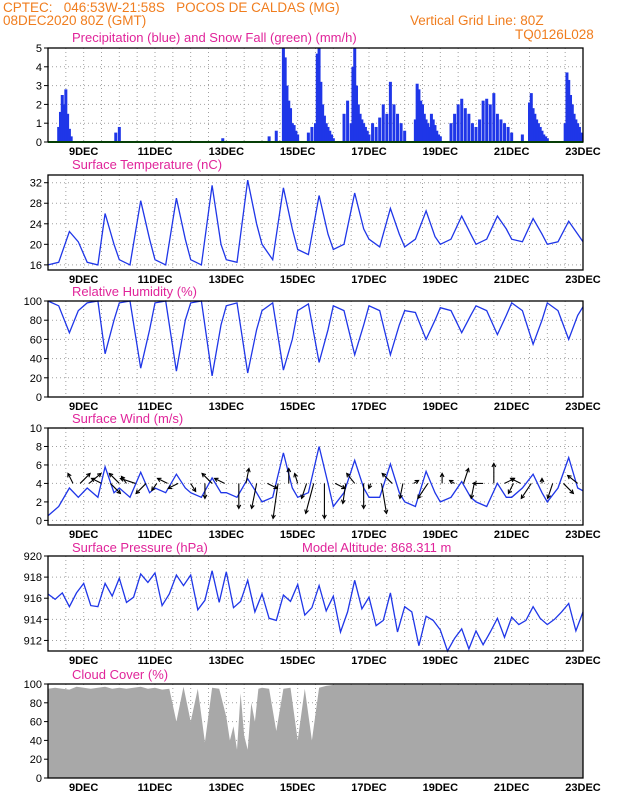 The image size is (618, 800). I want to click on y-tick-label: 4, so click(39, 484).